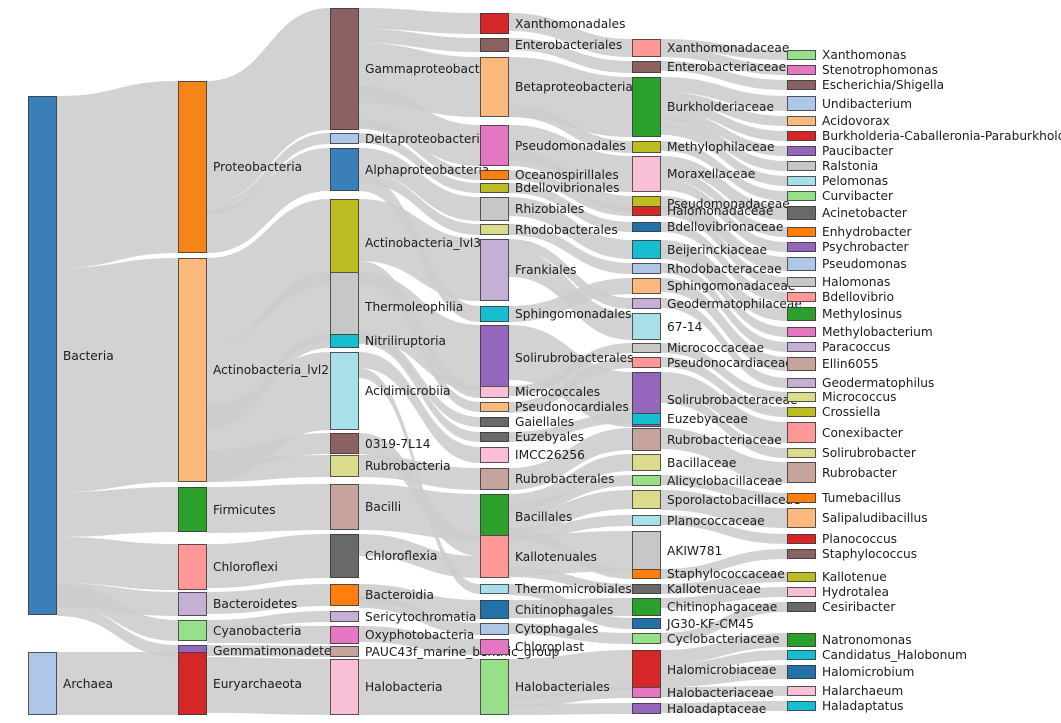 This screenshot has width=1061, height=723. I want to click on sankey-node-actinobacteria_lvl3, so click(344, 242).